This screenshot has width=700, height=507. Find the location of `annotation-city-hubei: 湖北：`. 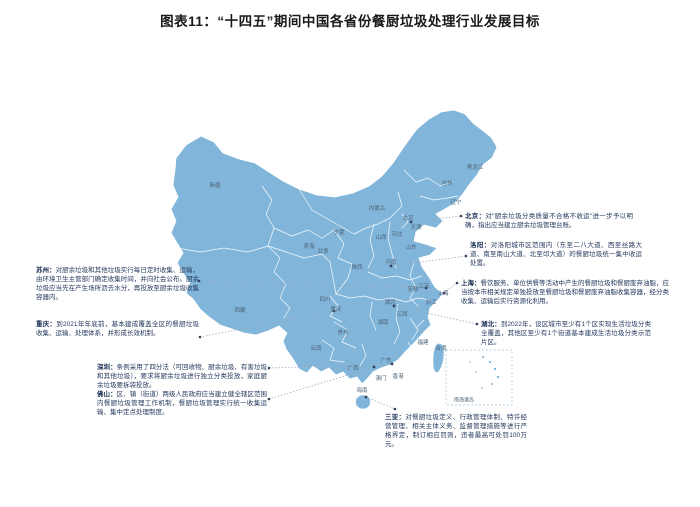

annotation-city-hubei: 湖北： is located at coordinates (491, 324).